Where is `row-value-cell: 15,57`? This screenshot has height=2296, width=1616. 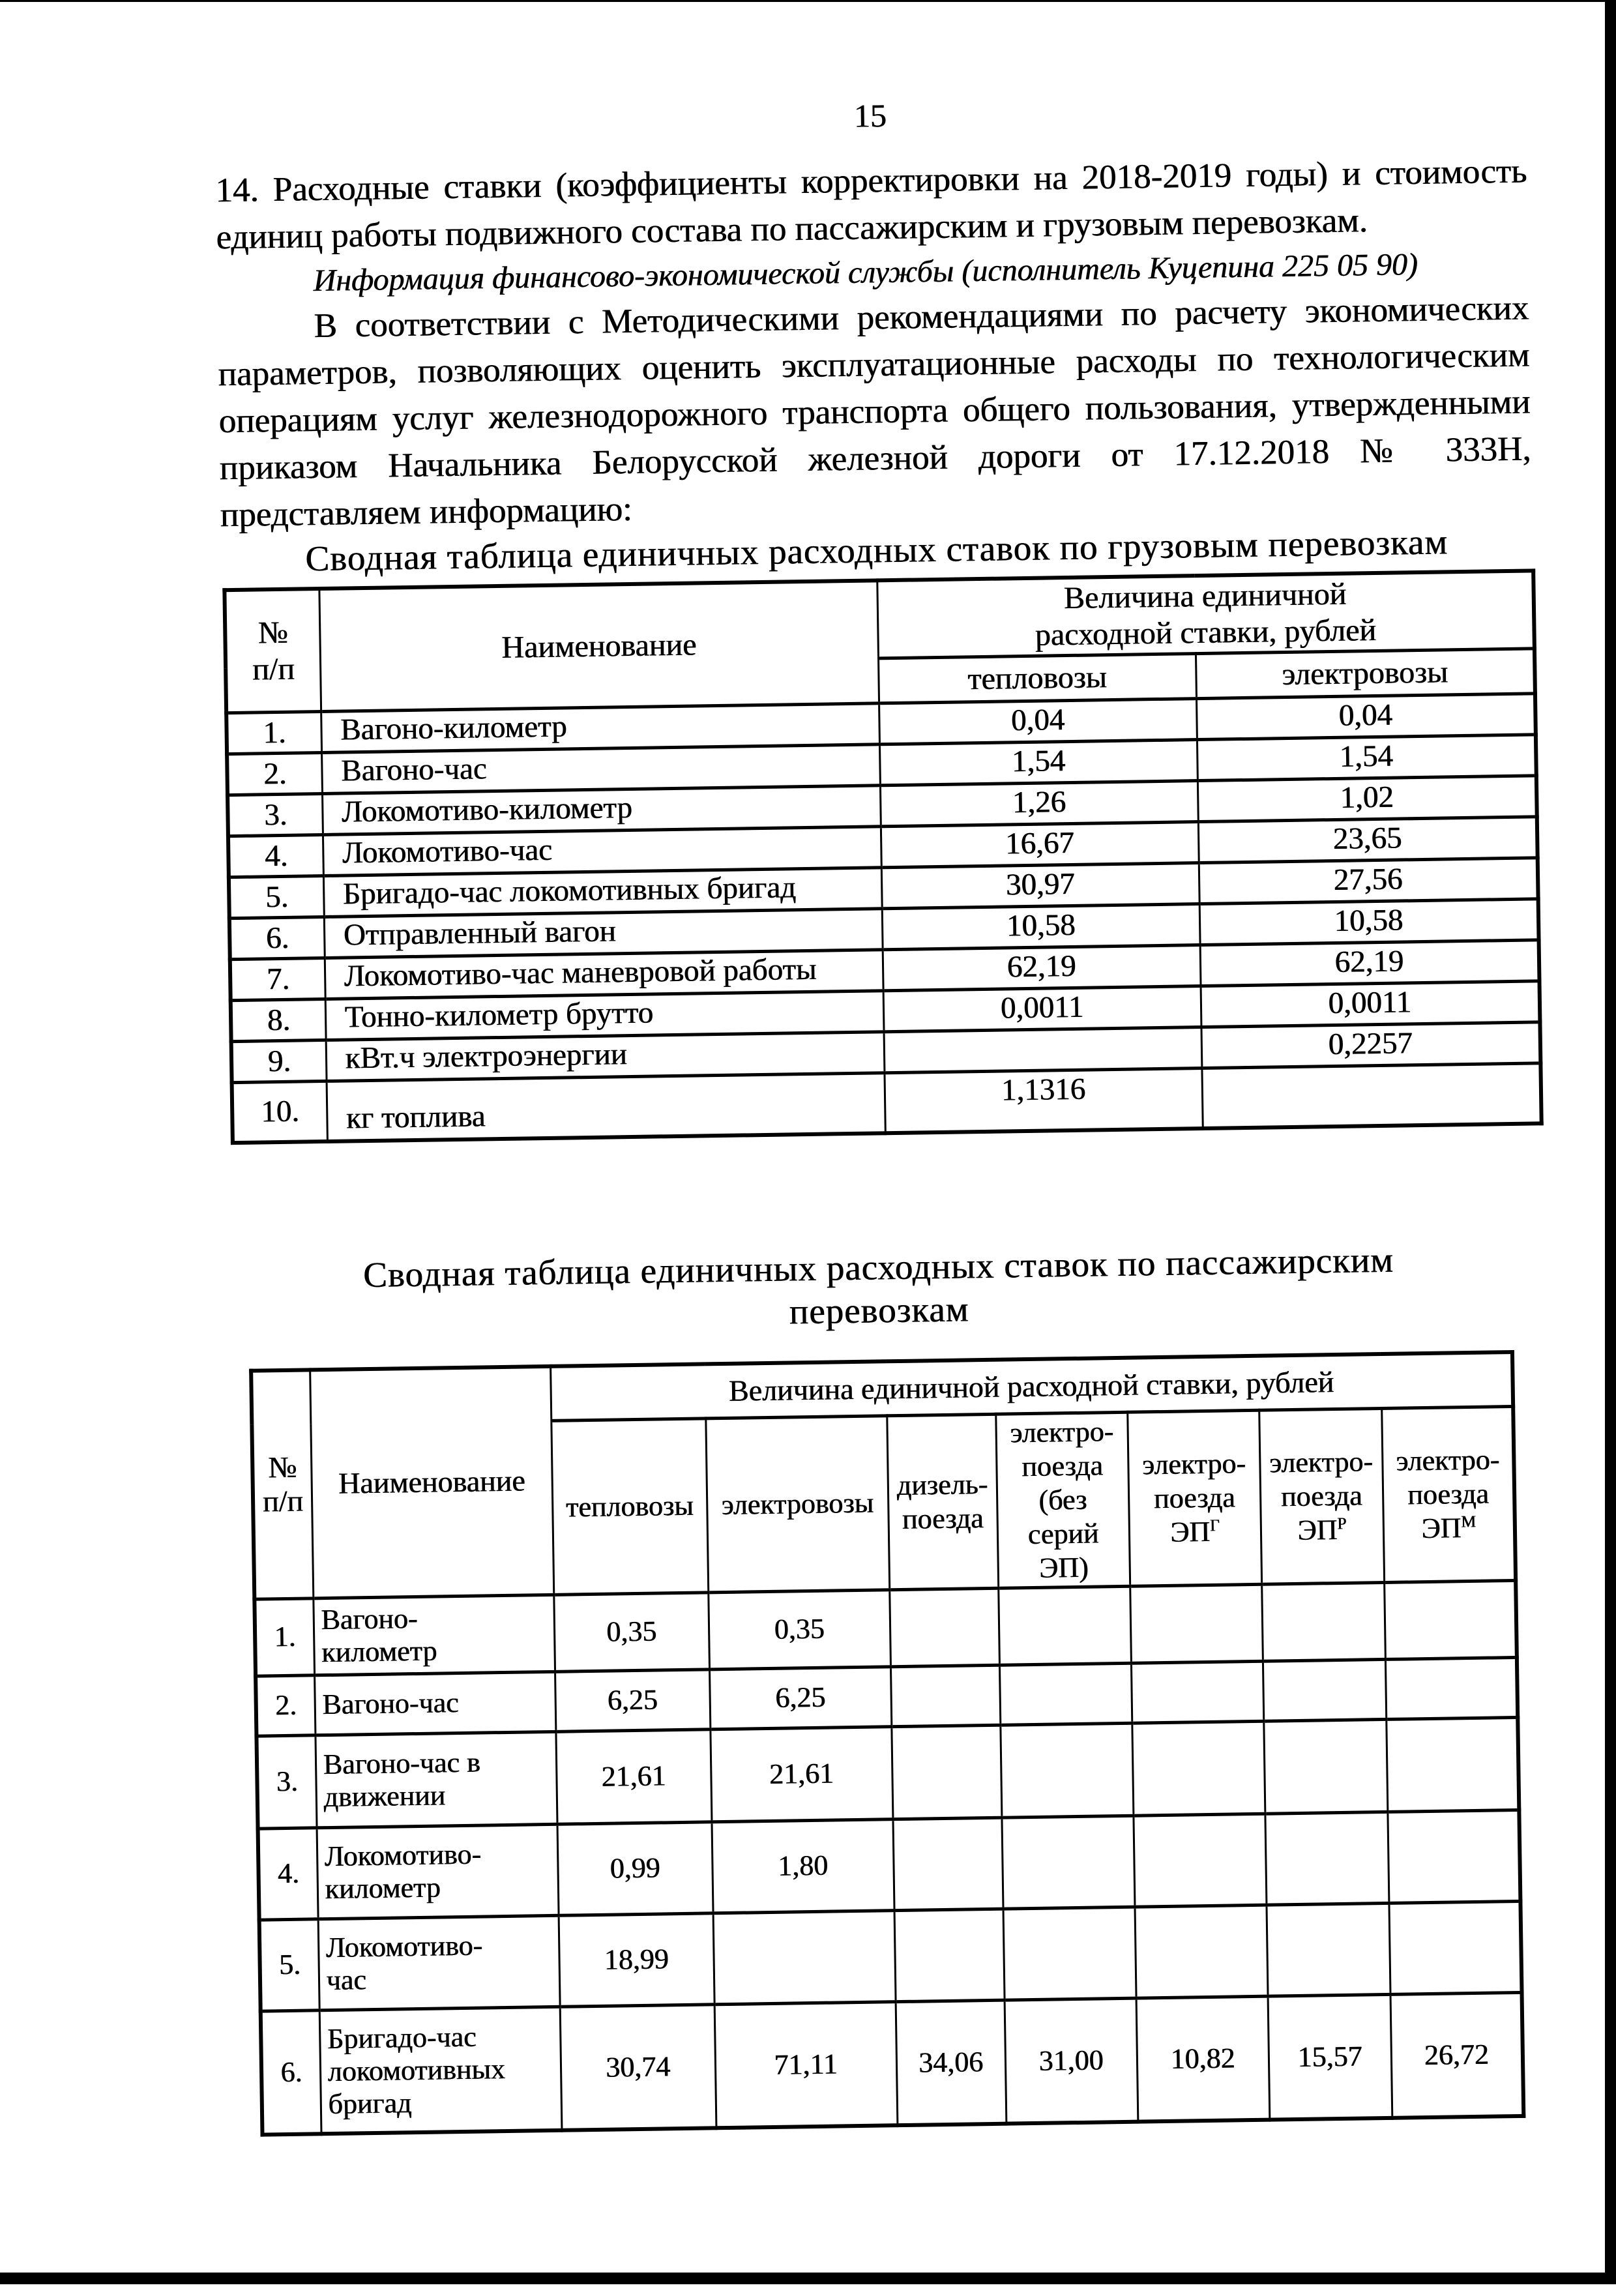
row-value-cell: 15,57 is located at coordinates (1330, 2057).